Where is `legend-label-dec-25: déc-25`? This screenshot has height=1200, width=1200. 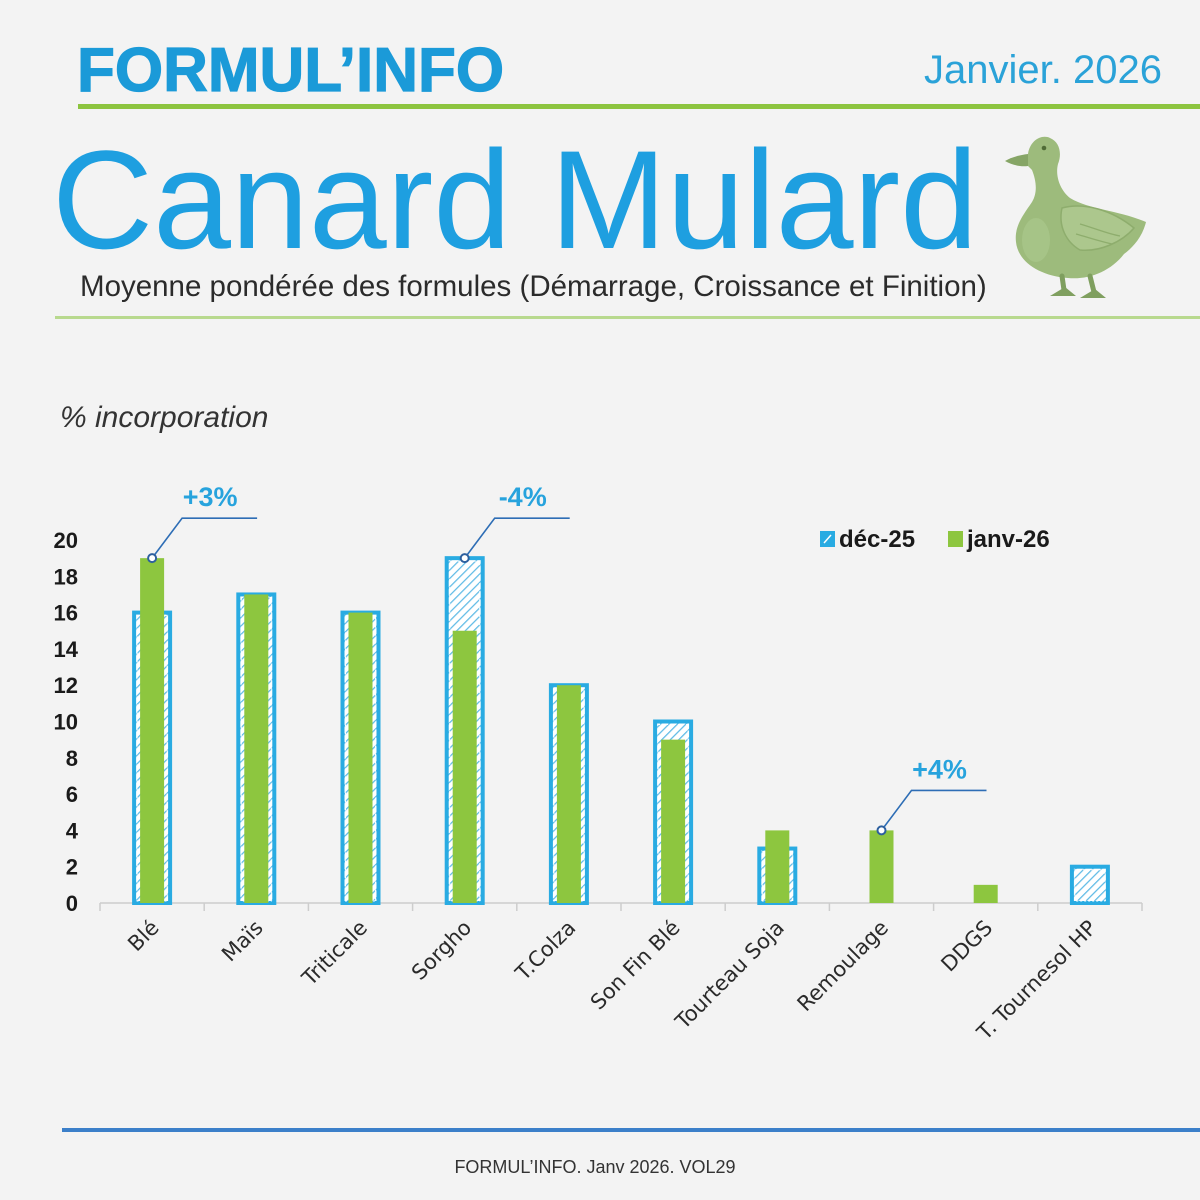 legend-label-dec-25: déc-25 is located at coordinates (877, 539).